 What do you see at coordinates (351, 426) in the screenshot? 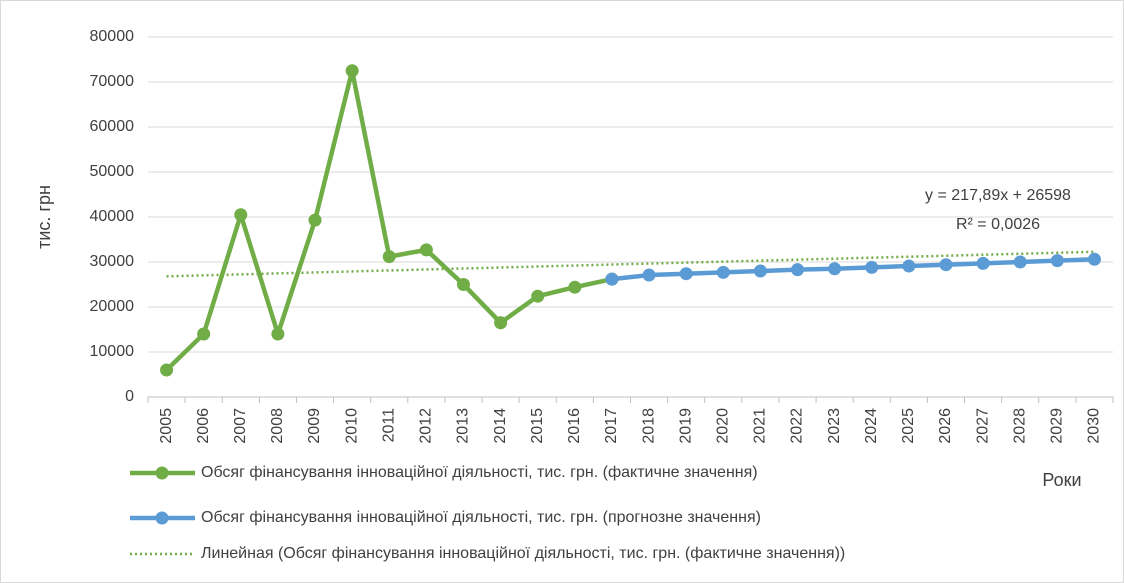
I see `x-tick-label: 2010` at bounding box center [351, 426].